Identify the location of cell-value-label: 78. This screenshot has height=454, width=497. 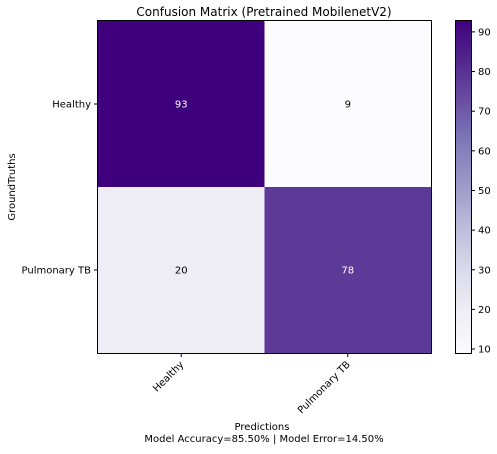
(347, 271).